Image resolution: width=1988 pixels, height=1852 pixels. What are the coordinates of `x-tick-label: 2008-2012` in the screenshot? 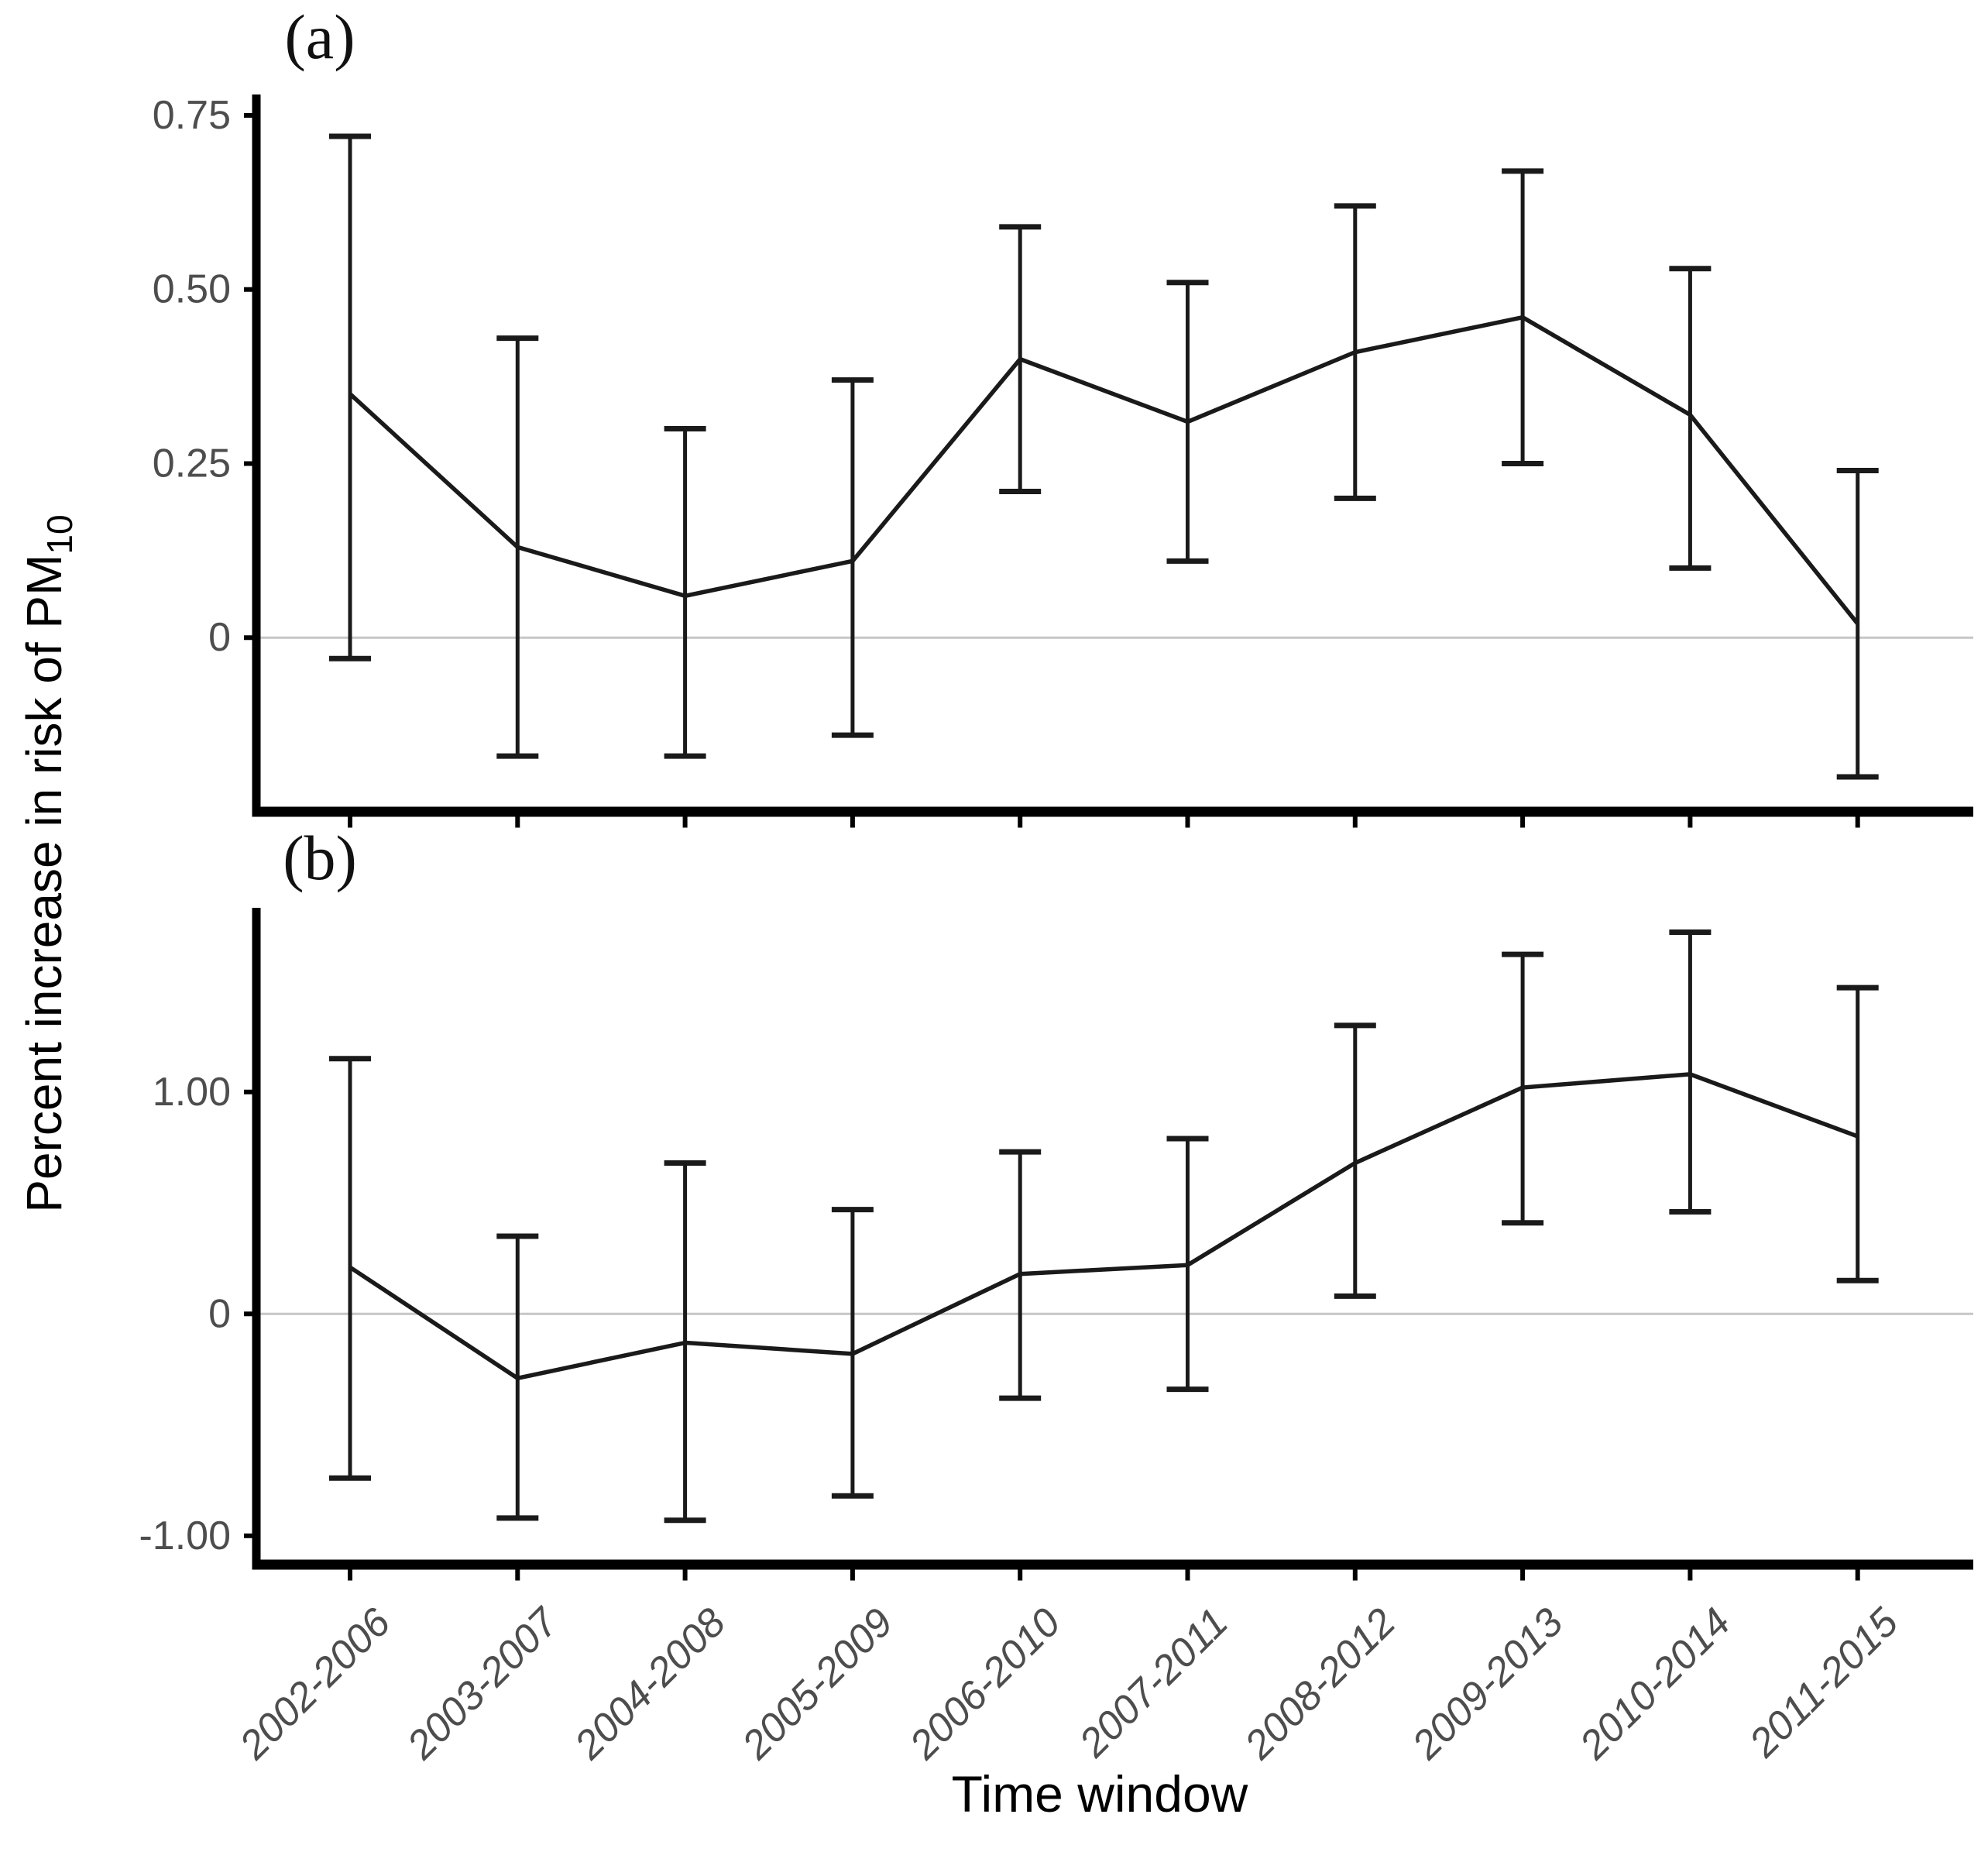 It's located at (1321, 1683).